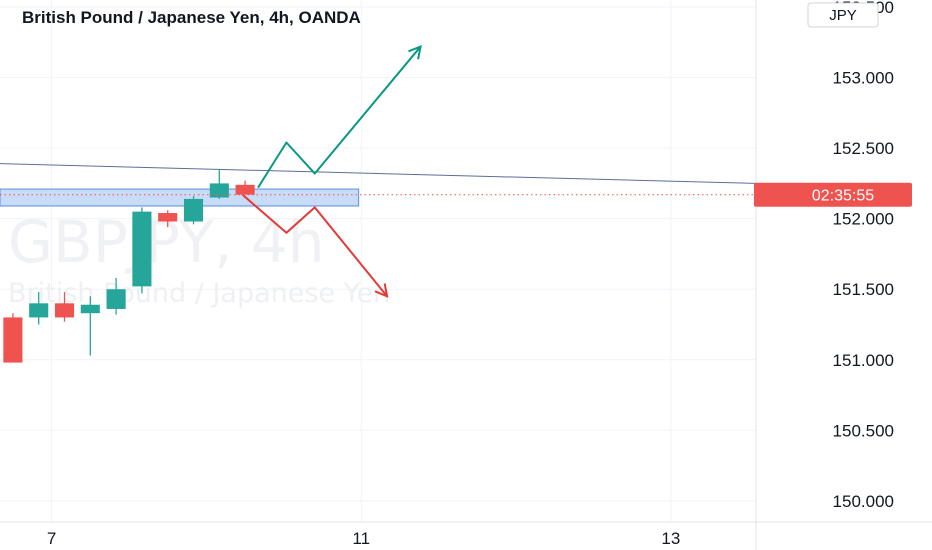 The width and height of the screenshot is (932, 550). Describe the element at coordinates (466, 534) in the screenshot. I see `time-axis: 7 11 13` at that location.